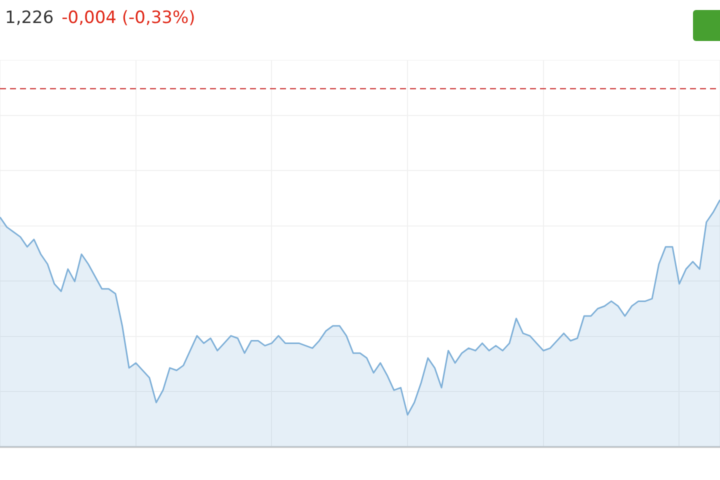  I want to click on chart-title: 1,226, so click(29, 18).